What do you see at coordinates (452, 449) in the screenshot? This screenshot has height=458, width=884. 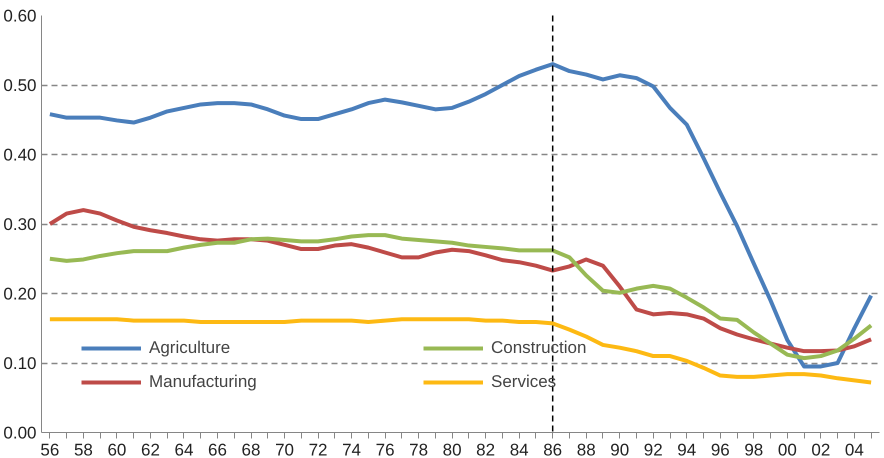 I see `x-tick-label: 80` at bounding box center [452, 449].